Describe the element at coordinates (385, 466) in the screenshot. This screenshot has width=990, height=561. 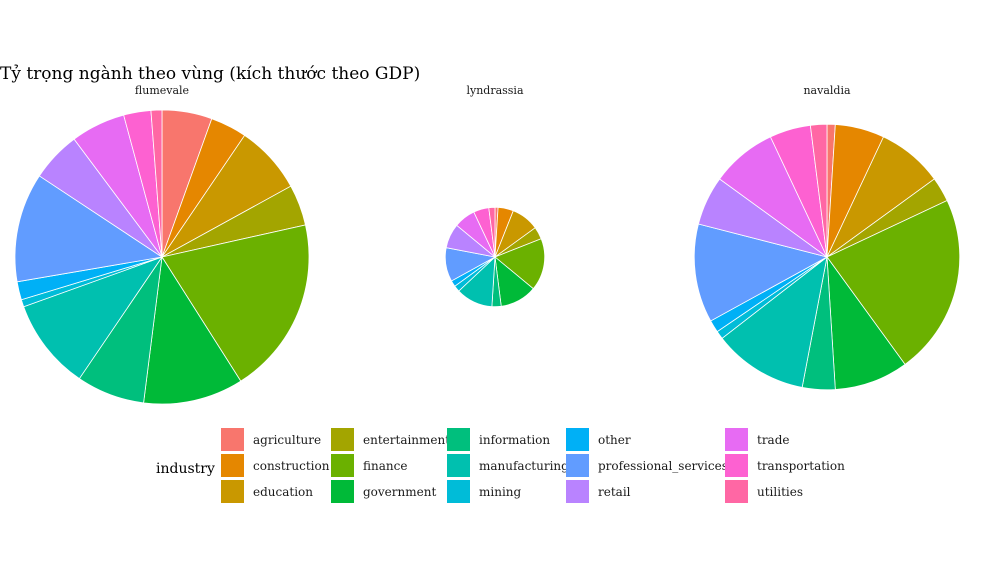
I see `legend-label-finance: finance` at that location.